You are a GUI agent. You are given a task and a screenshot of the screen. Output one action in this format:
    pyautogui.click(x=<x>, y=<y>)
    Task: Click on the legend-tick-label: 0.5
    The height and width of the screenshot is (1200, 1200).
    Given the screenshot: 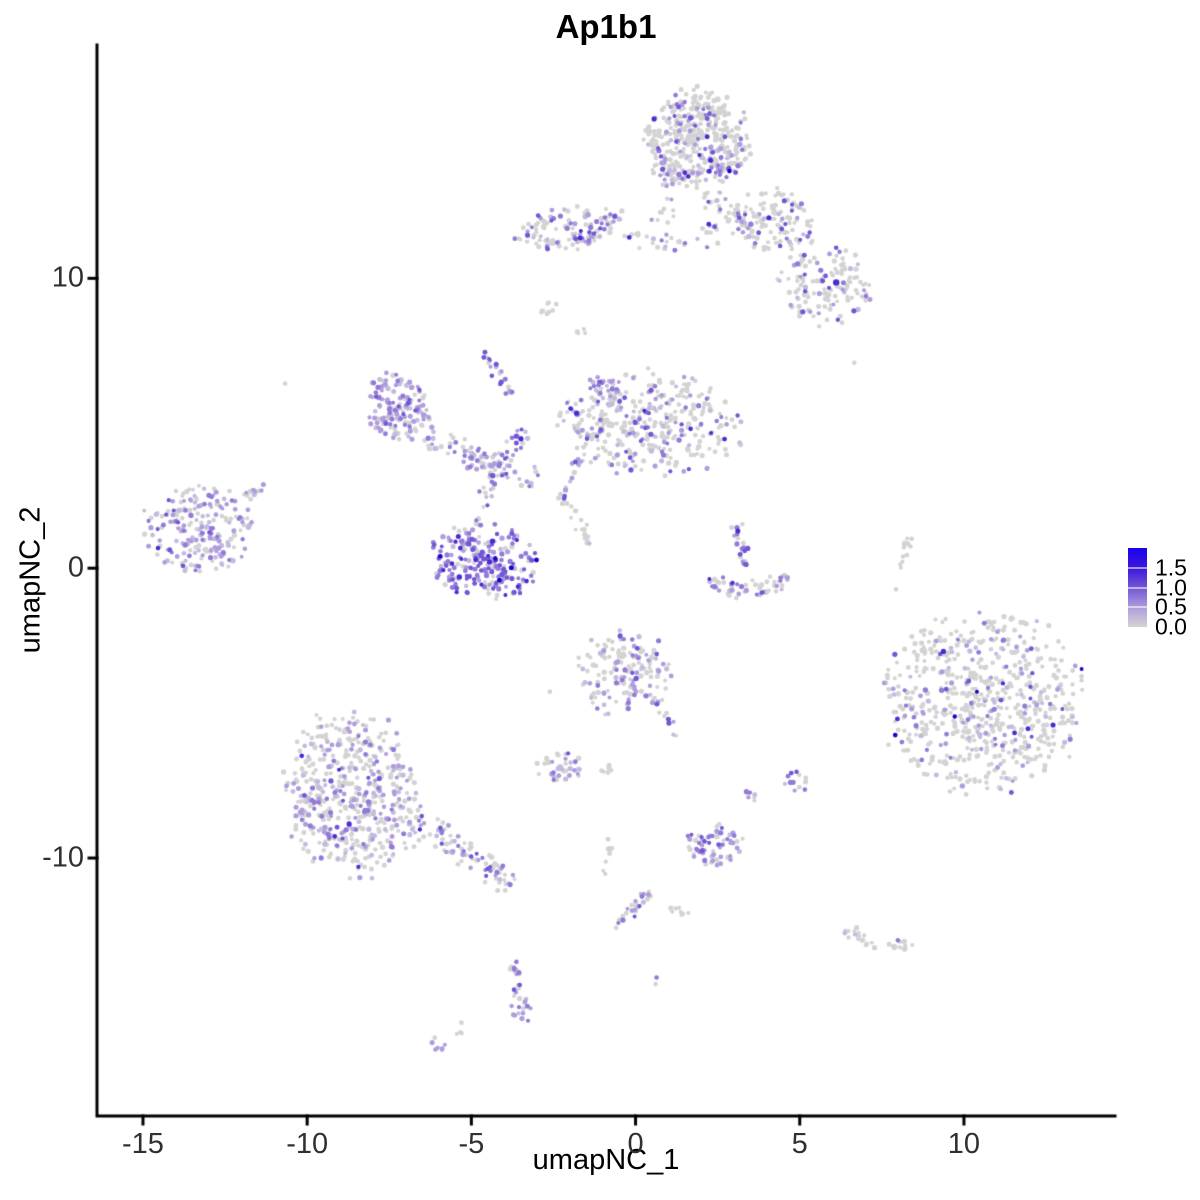 What is the action you would take?
    pyautogui.click(x=1171, y=606)
    